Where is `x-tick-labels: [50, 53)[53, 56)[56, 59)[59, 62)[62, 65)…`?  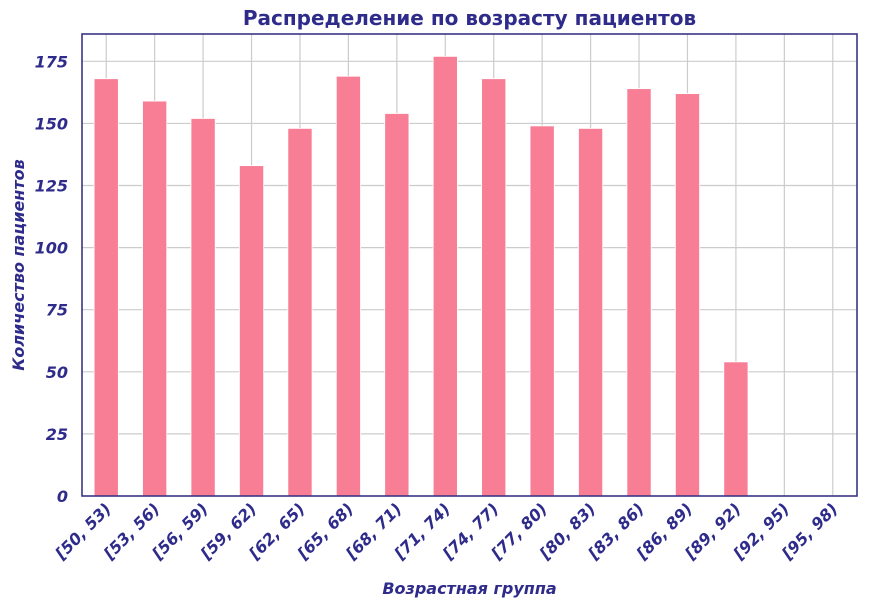
x-tick-labels: [50, 53)[53, 56)[56, 59)[59, 62)[62, 65)… is located at coordinates (446, 531).